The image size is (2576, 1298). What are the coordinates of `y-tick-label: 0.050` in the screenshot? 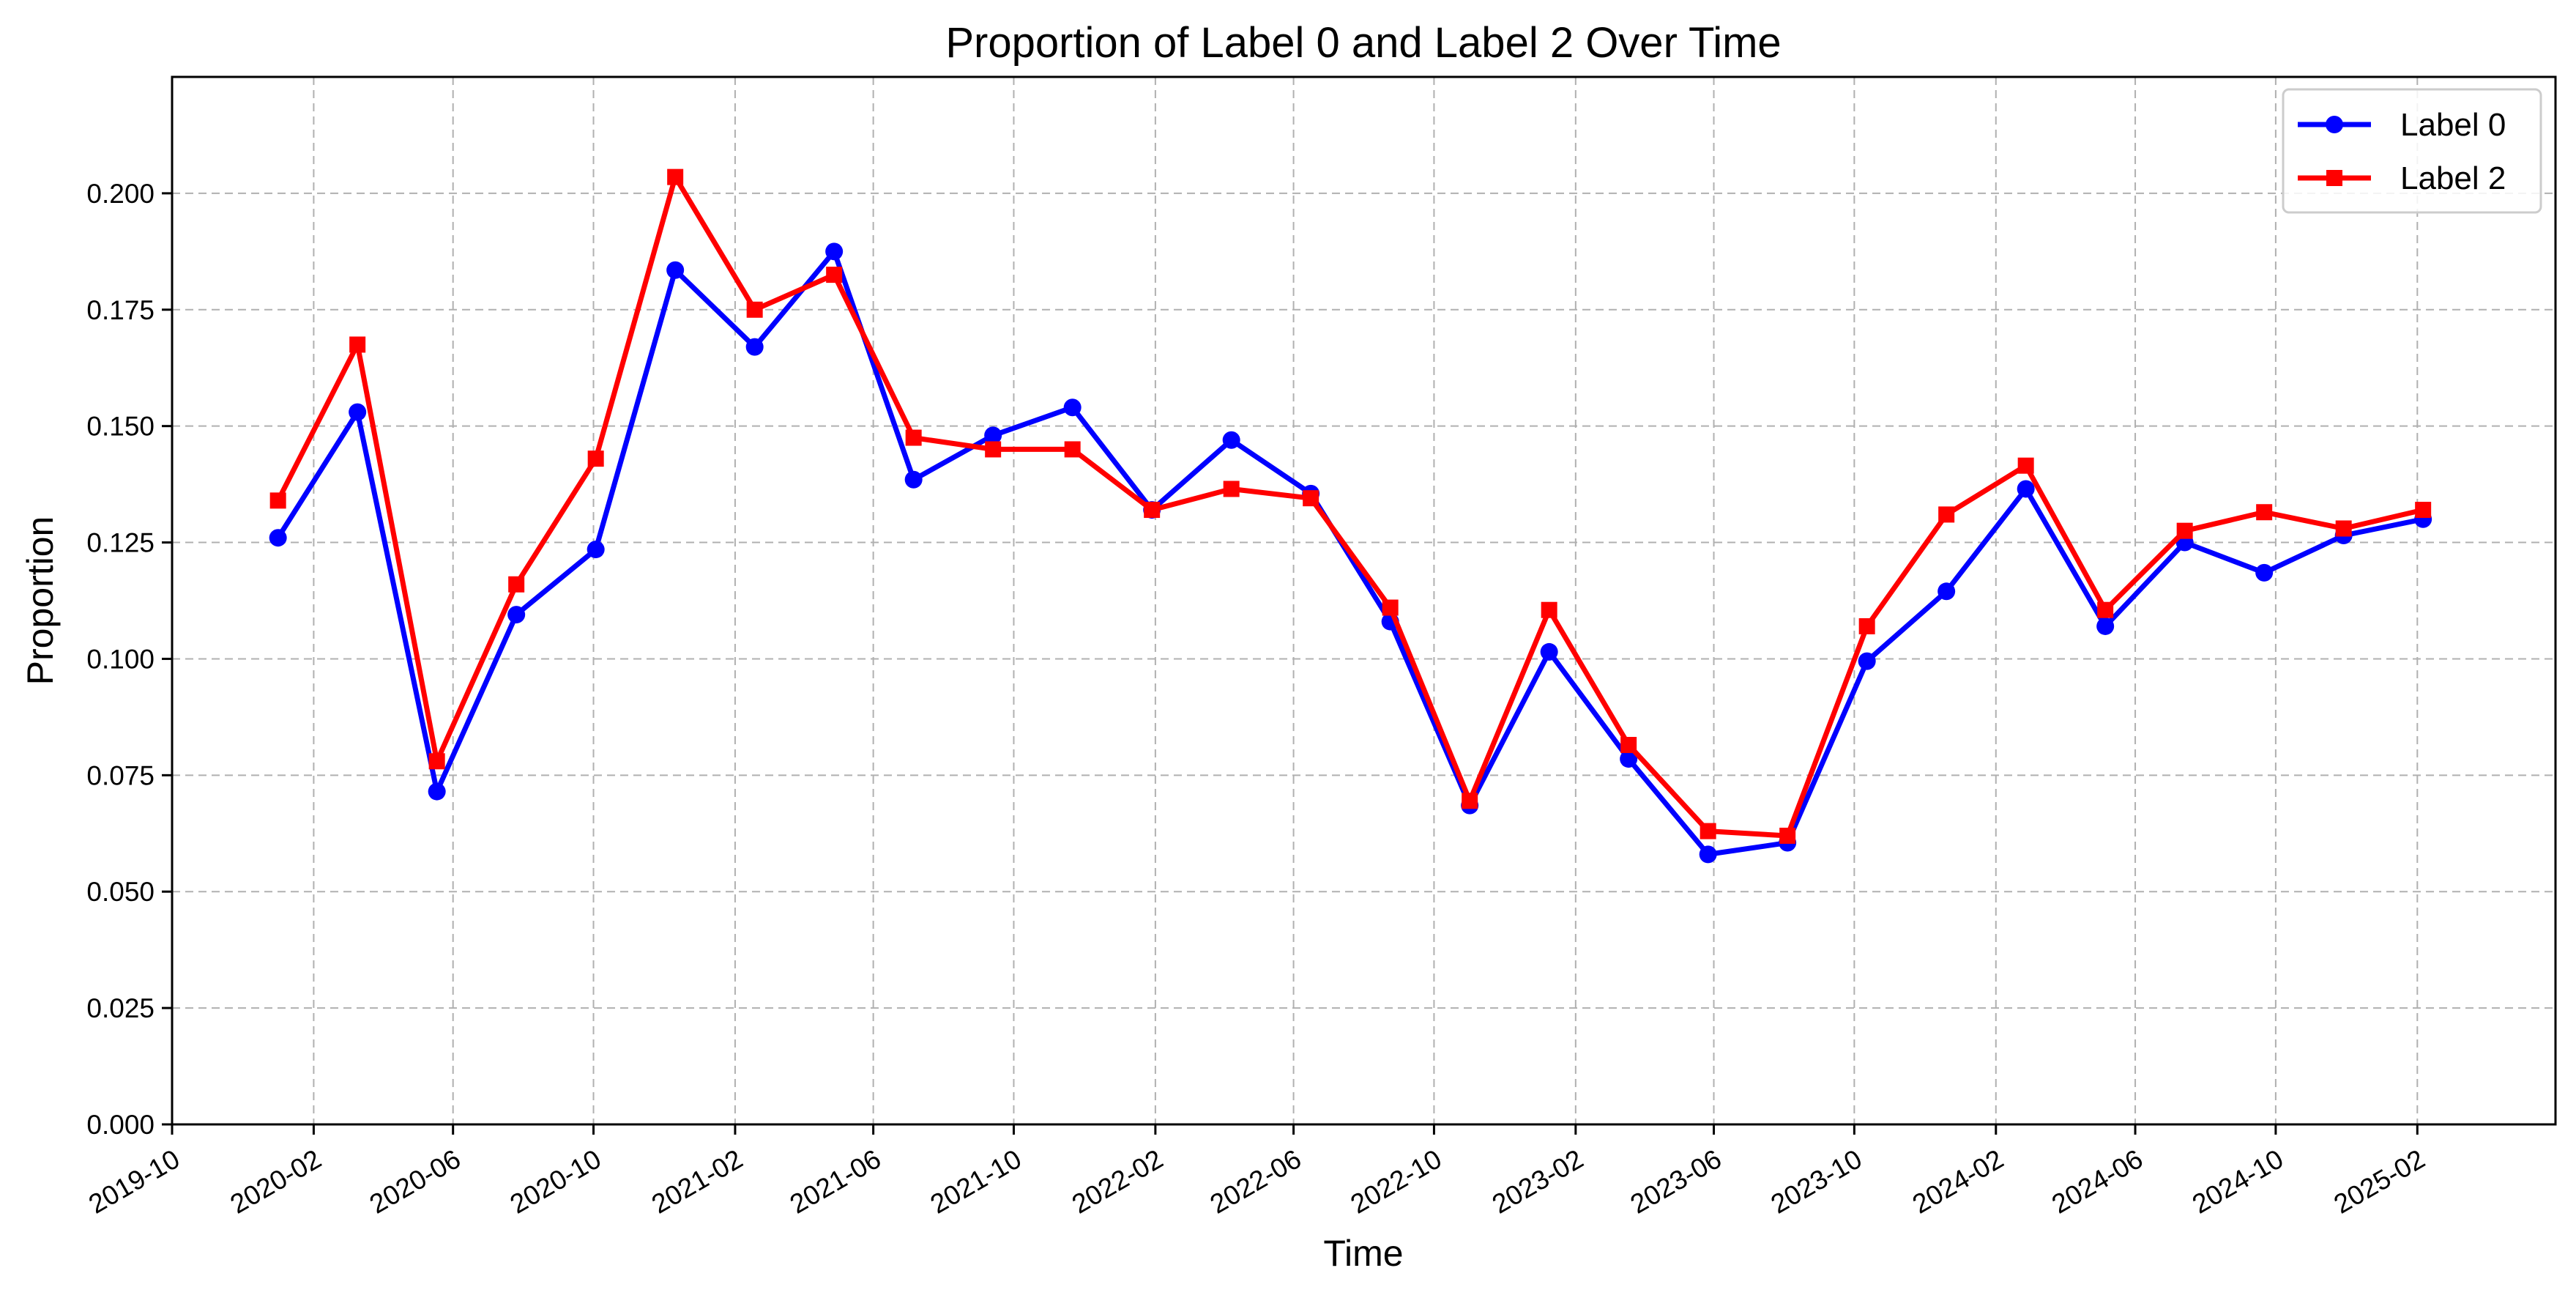 It's located at (120, 892).